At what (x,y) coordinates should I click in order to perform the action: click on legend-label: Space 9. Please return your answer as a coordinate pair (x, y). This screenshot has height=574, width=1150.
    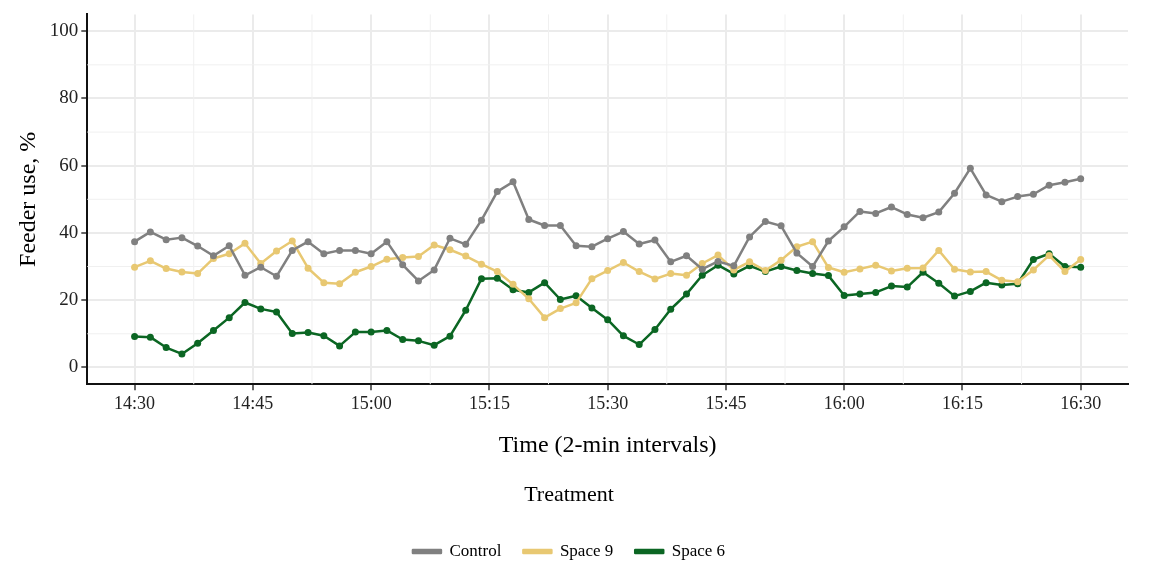
    Looking at the image, I should click on (586, 550).